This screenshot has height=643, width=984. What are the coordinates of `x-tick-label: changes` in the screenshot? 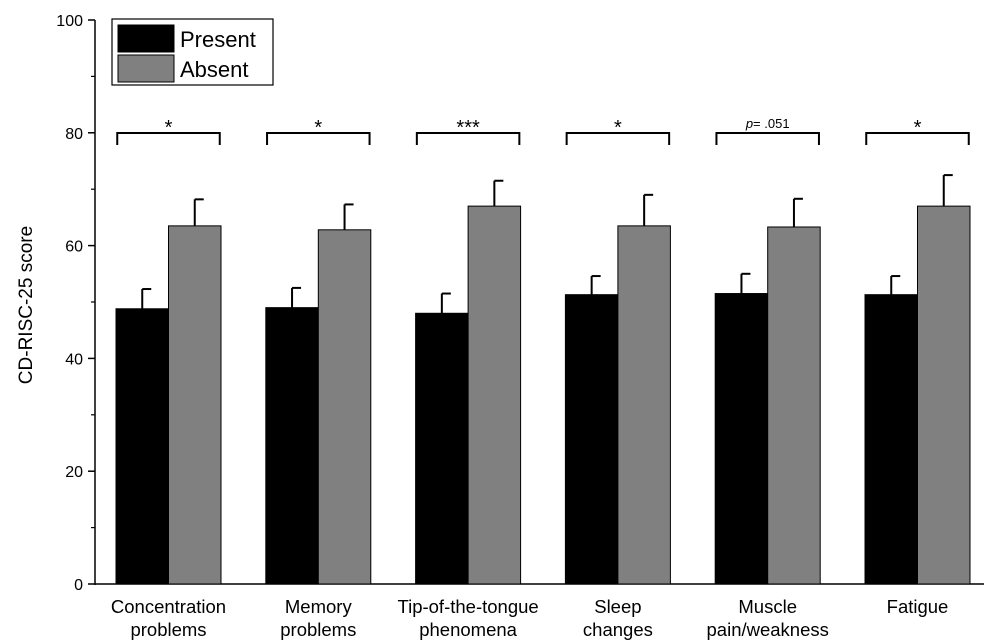 It's located at (618, 629).